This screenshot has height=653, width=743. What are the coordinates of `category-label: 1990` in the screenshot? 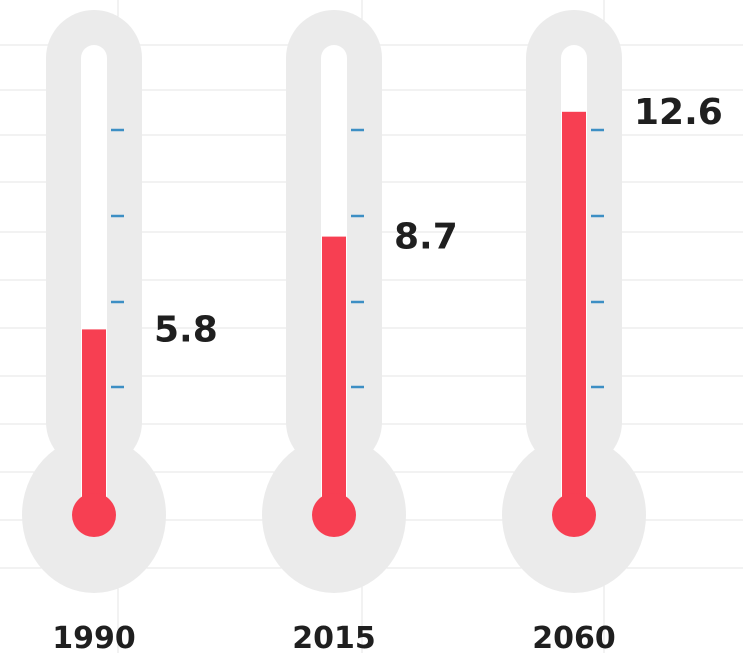 It's located at (94, 637).